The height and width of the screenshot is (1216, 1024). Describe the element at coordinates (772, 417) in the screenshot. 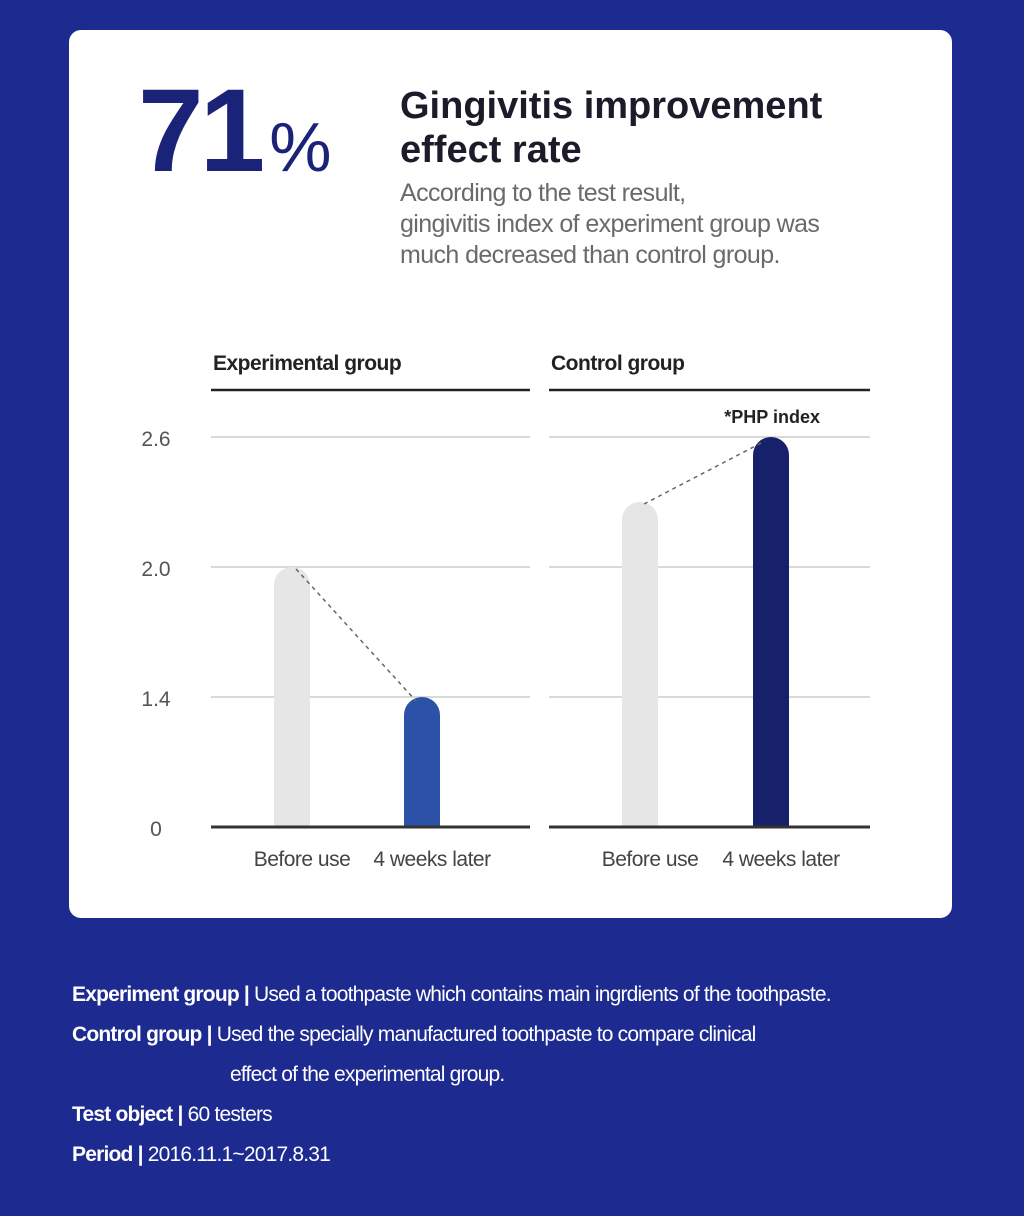

I see `php-index-note: *PHP index` at that location.